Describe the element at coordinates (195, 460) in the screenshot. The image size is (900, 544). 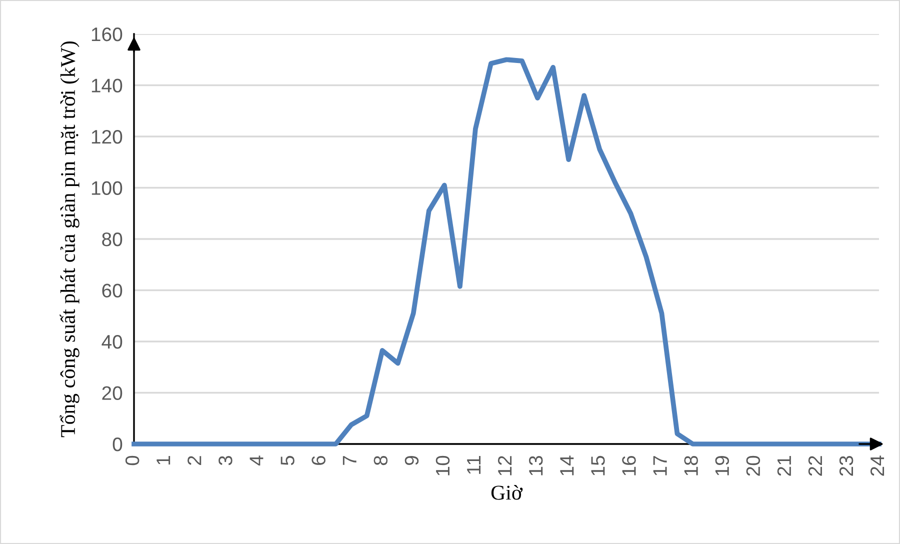
I see `x-tick-label: 2` at that location.